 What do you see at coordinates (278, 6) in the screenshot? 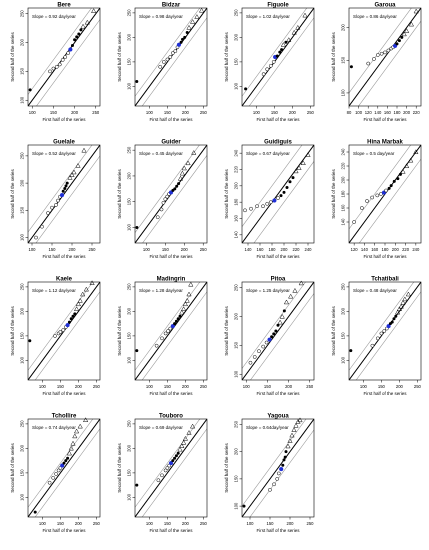
I see `panel-title: Figuole` at bounding box center [278, 6].